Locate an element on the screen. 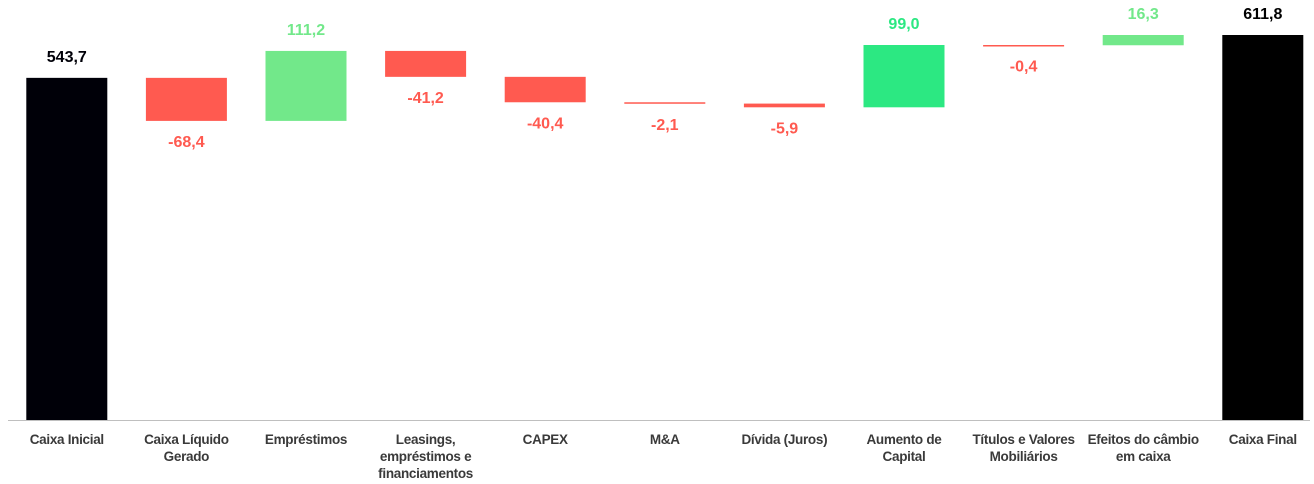  x-tick-label: CAPEX is located at coordinates (545, 439).